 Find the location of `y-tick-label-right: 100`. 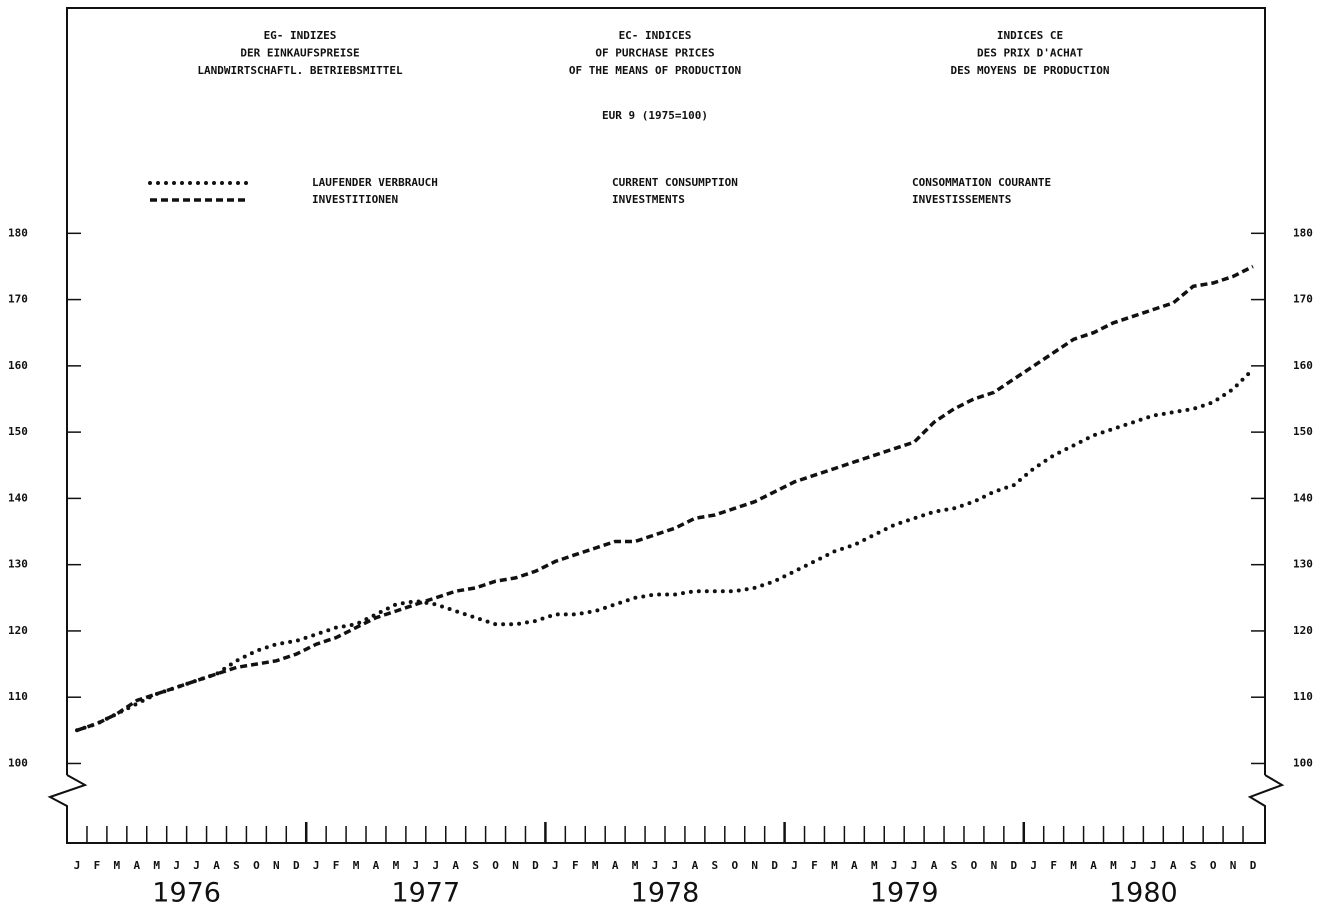

y-tick-label-right: 100 is located at coordinates (1303, 762).